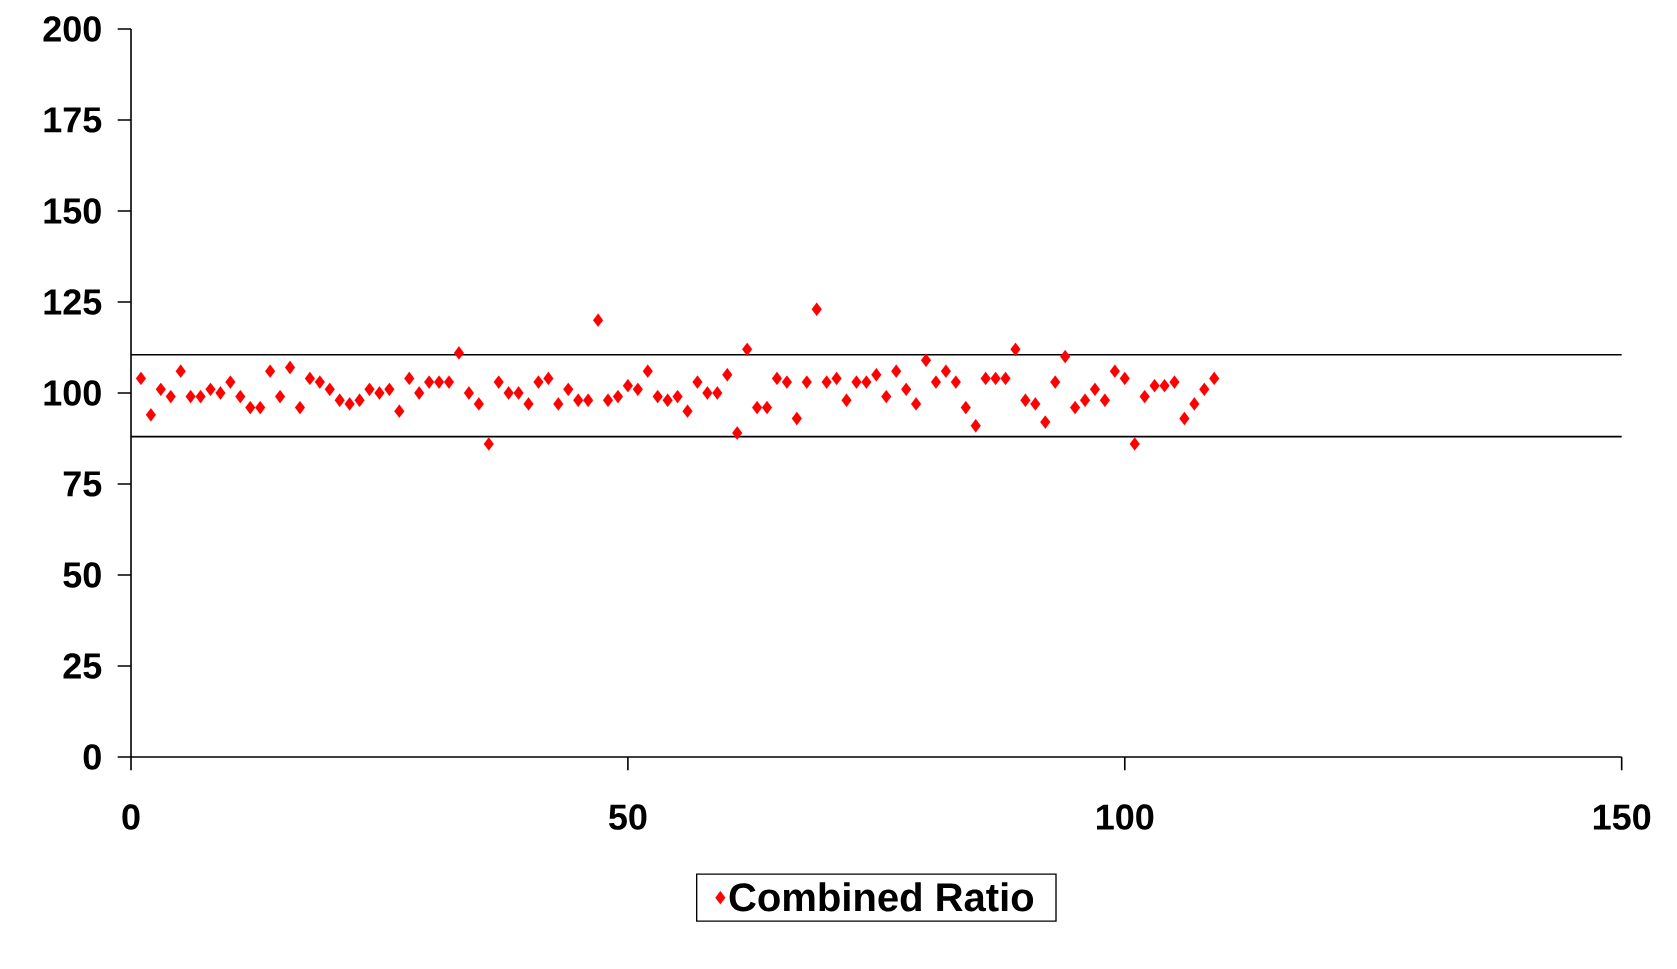  What do you see at coordinates (1125, 817) in the screenshot?
I see `x-tick-label: 100` at bounding box center [1125, 817].